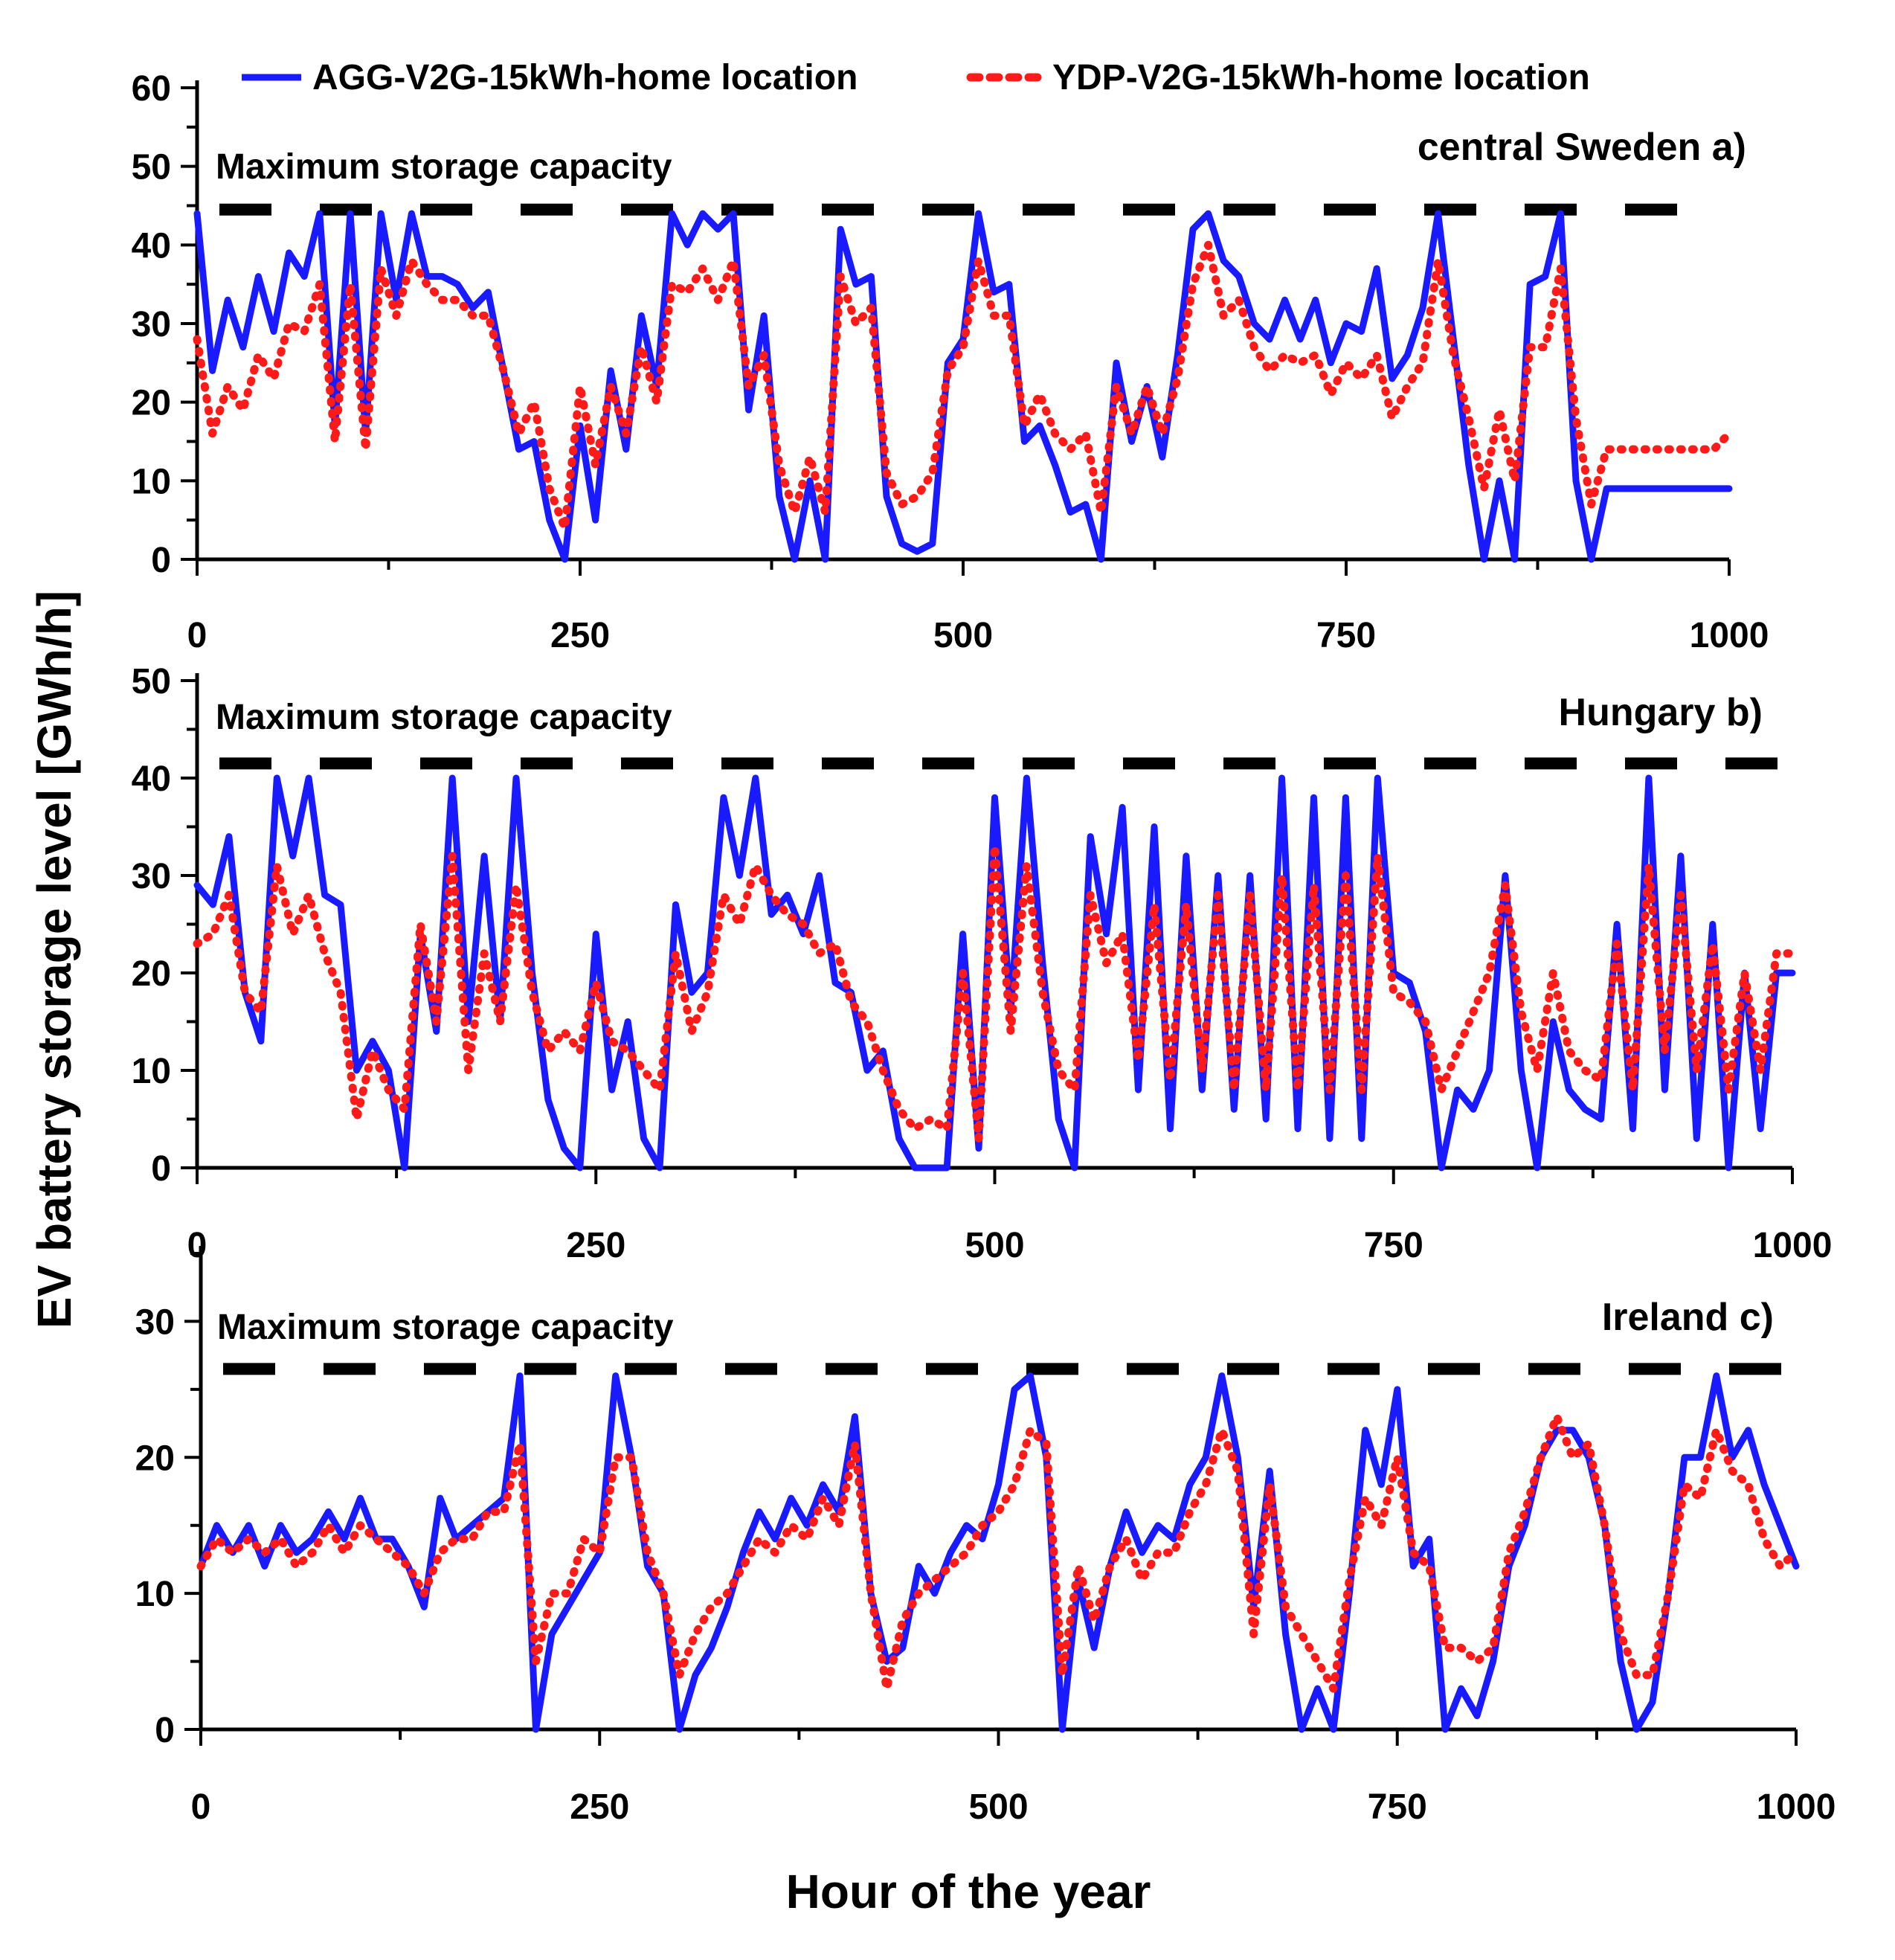 The image size is (1895, 1960). Describe the element at coordinates (1582, 147) in the screenshot. I see `panel-label: central Sweden a)` at that location.